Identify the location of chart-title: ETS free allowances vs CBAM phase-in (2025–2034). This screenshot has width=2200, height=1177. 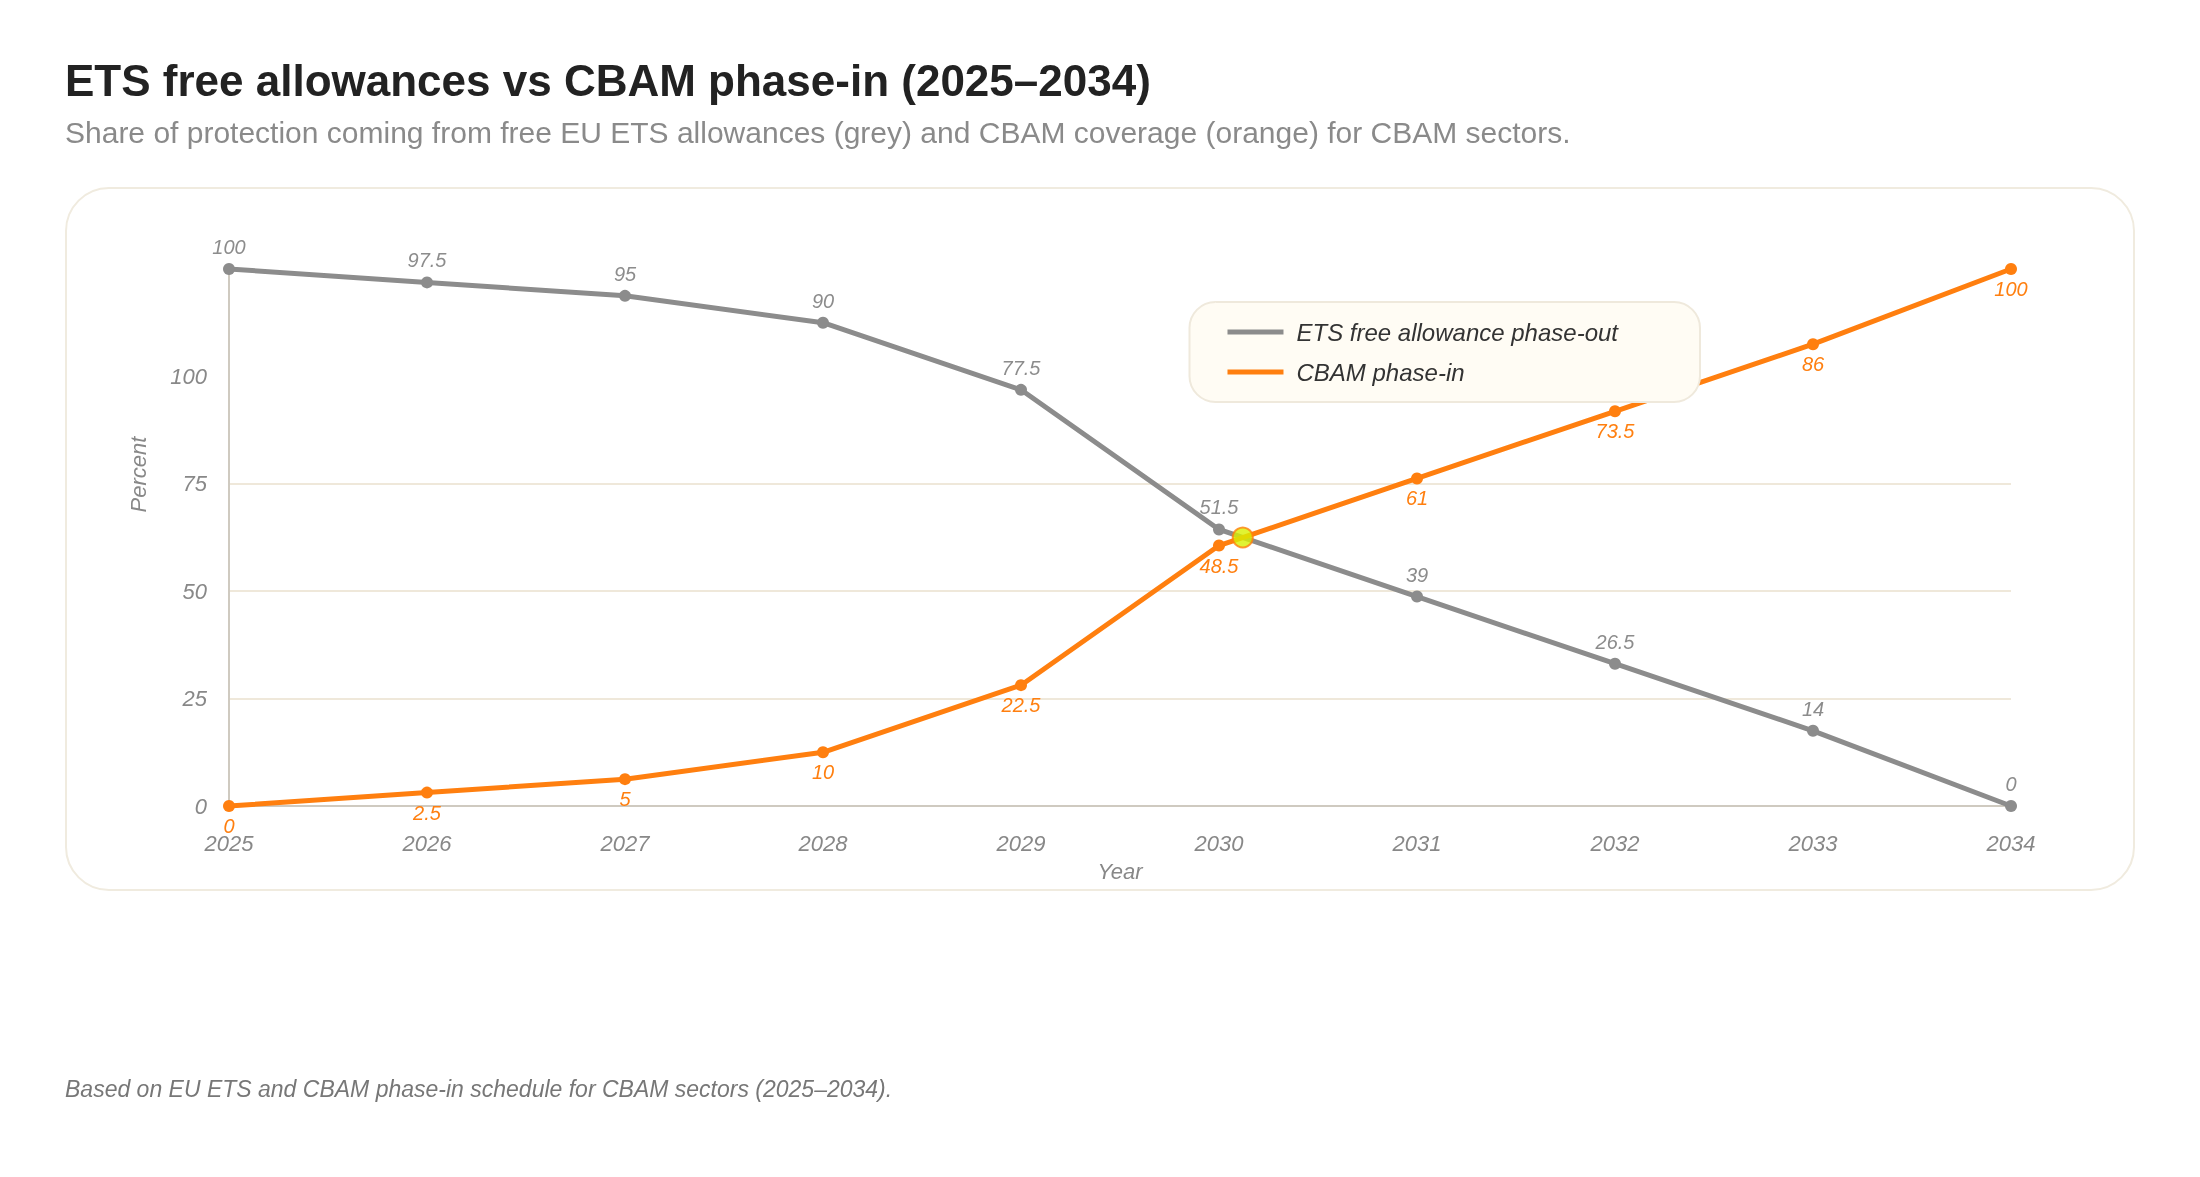
(608, 81).